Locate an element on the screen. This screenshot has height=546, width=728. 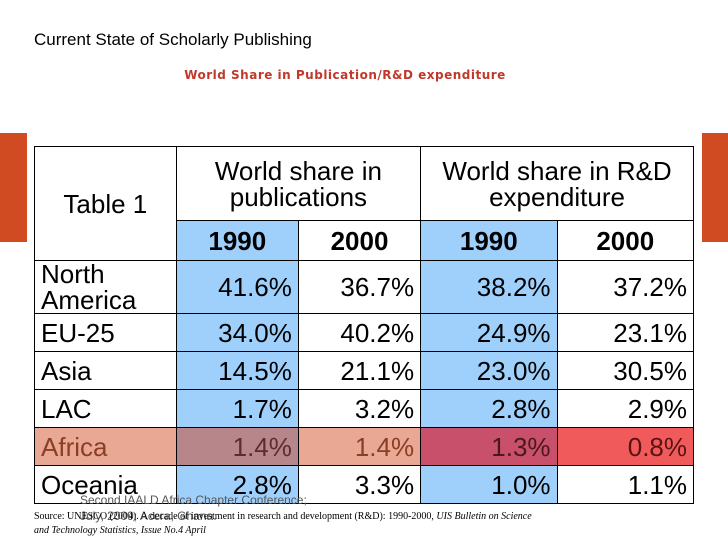
header-year-rd-1990: 1990 is located at coordinates (489, 240).